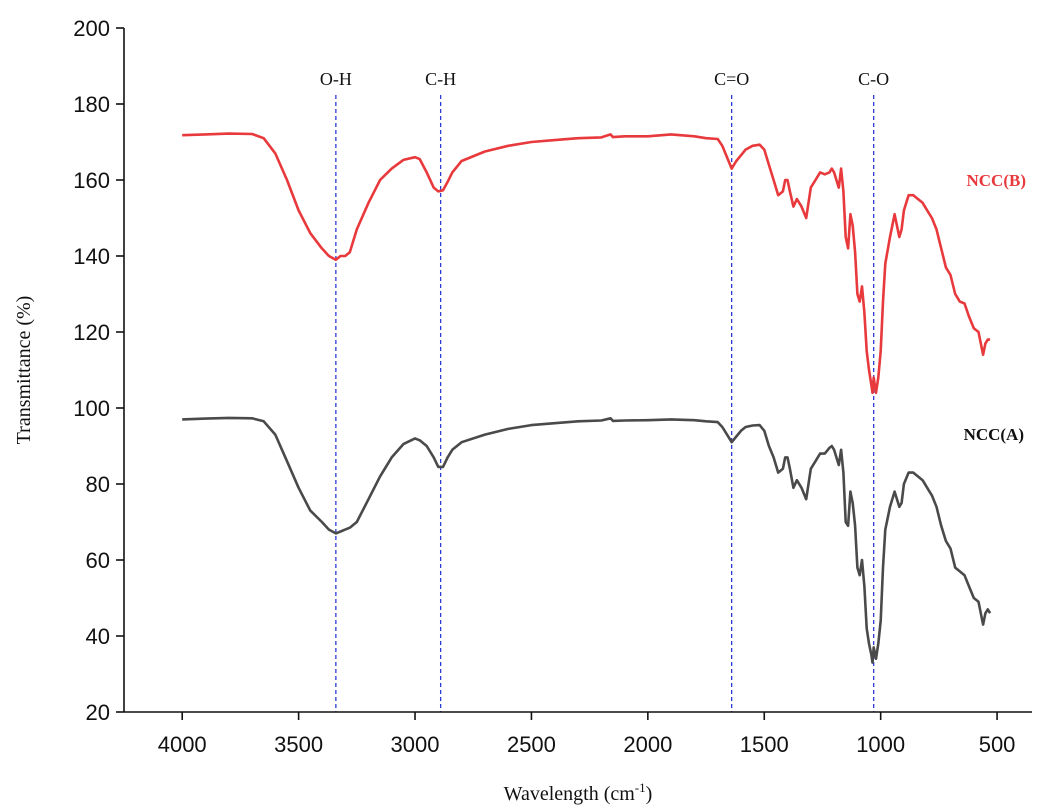 The image size is (1040, 808). Describe the element at coordinates (98, 560) in the screenshot. I see `y-tick-label: 60` at that location.